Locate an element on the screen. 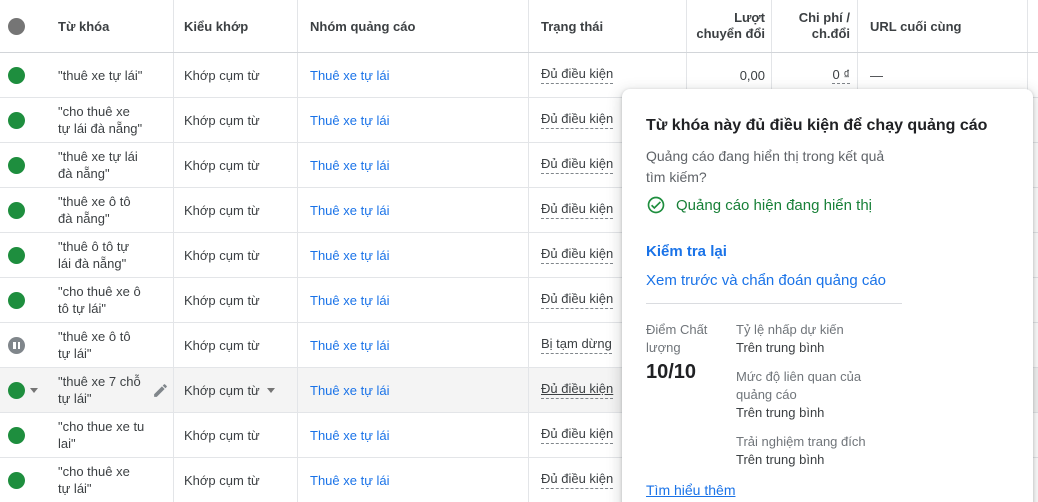 Image resolution: width=1038 pixels, height=502 pixels. learn-more-link: Tìm hiểu thêm is located at coordinates (691, 490).